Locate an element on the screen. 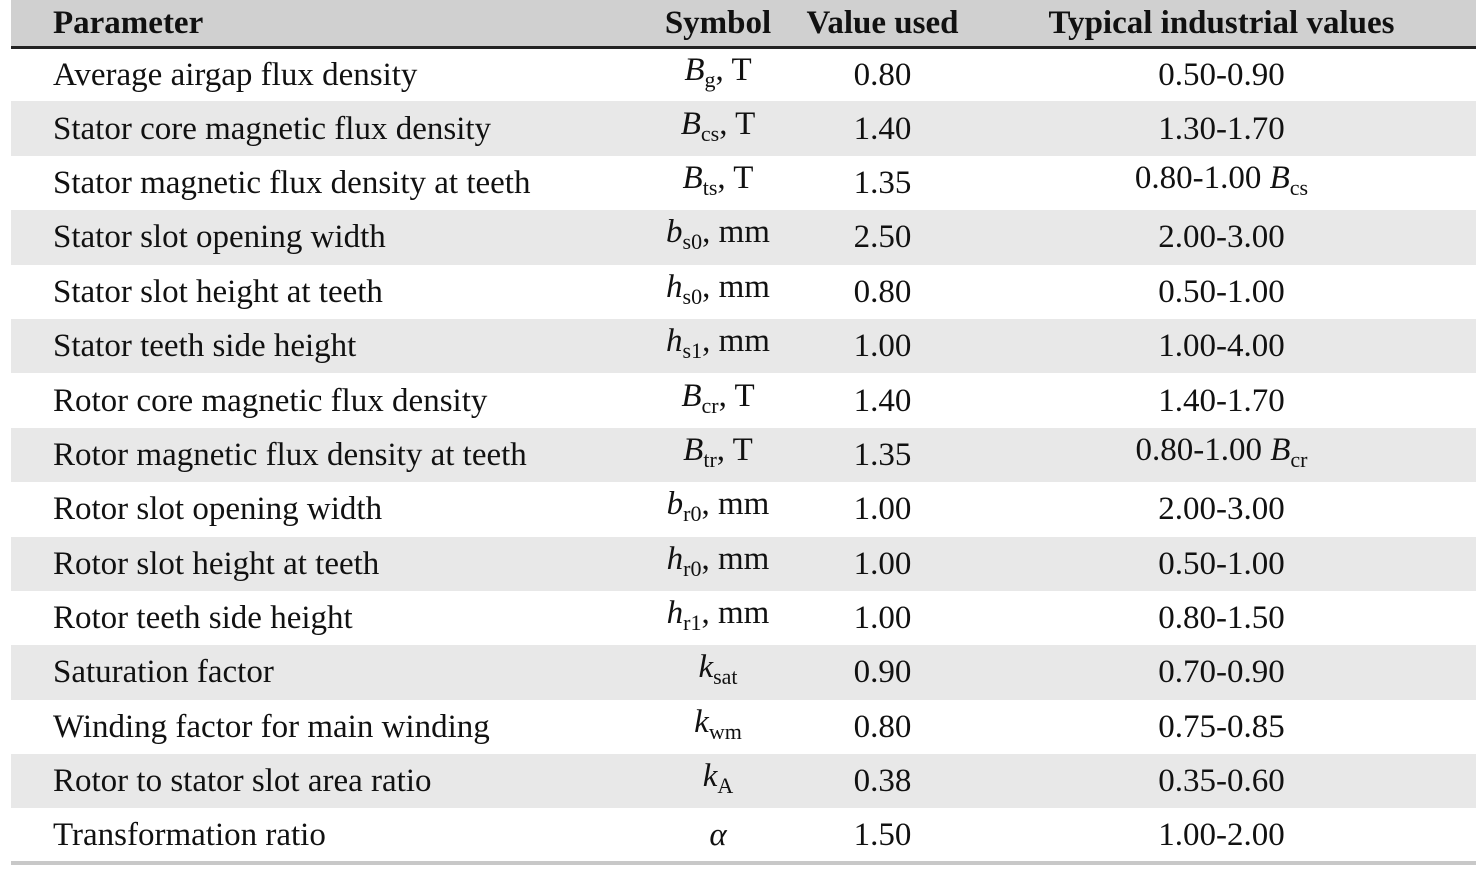  cell-typical-values: 0.80-1.00 Bcr is located at coordinates (1221, 455).